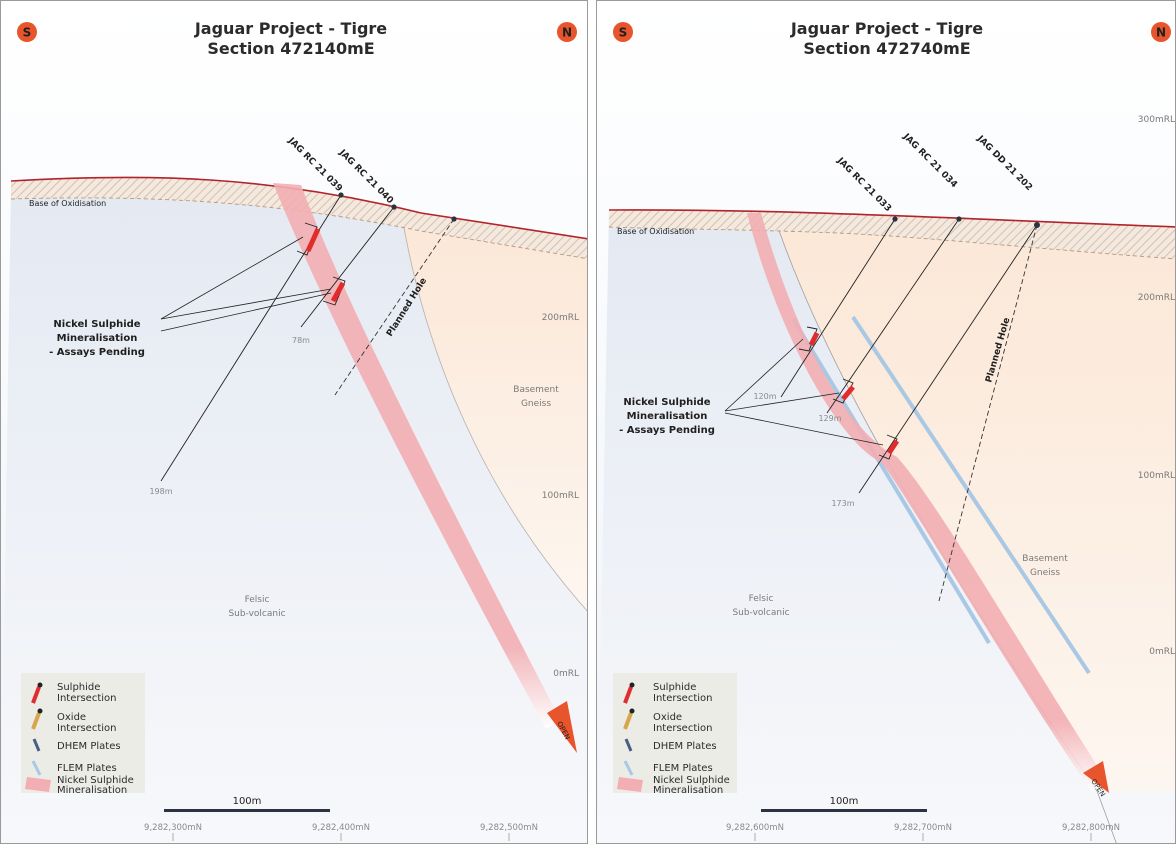 Image resolution: width=1176 pixels, height=844 pixels. What do you see at coordinates (38, 784) in the screenshot?
I see `mineralisation-swatch-icon` at bounding box center [38, 784].